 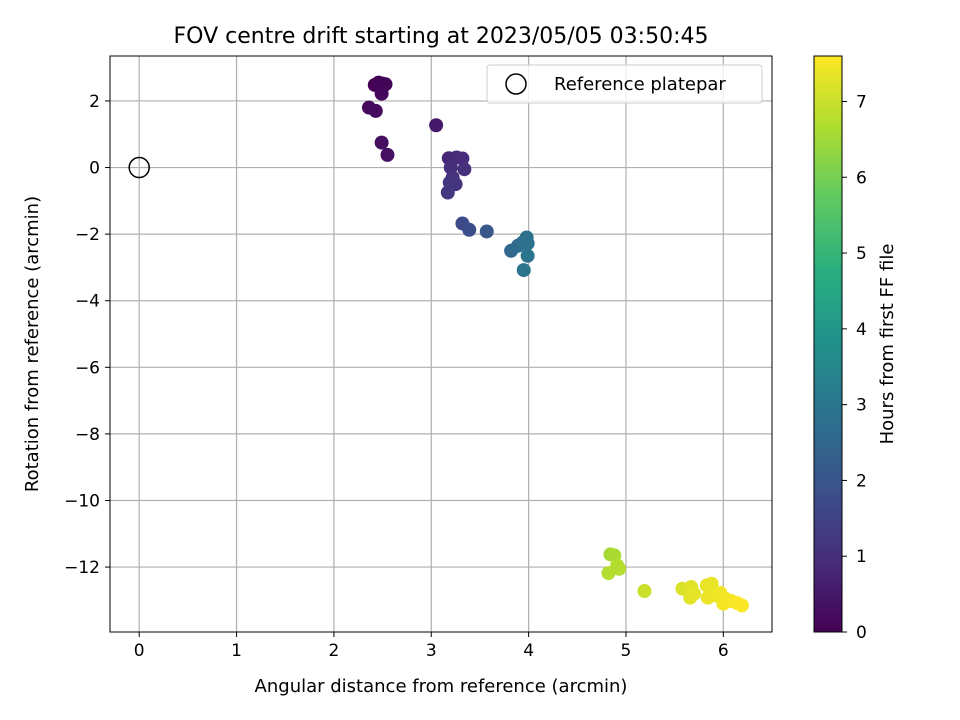 What do you see at coordinates (236, 651) in the screenshot?
I see `x-tick-label: 1` at bounding box center [236, 651].